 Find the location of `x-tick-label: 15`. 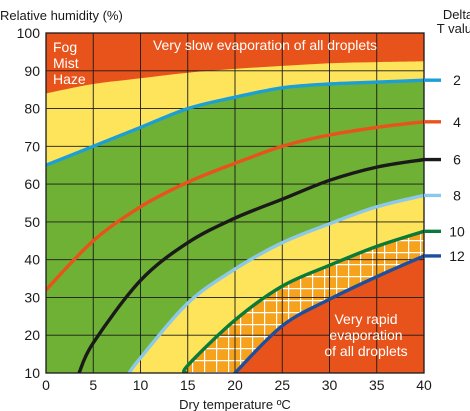

x-tick-label: 15 is located at coordinates (188, 385).